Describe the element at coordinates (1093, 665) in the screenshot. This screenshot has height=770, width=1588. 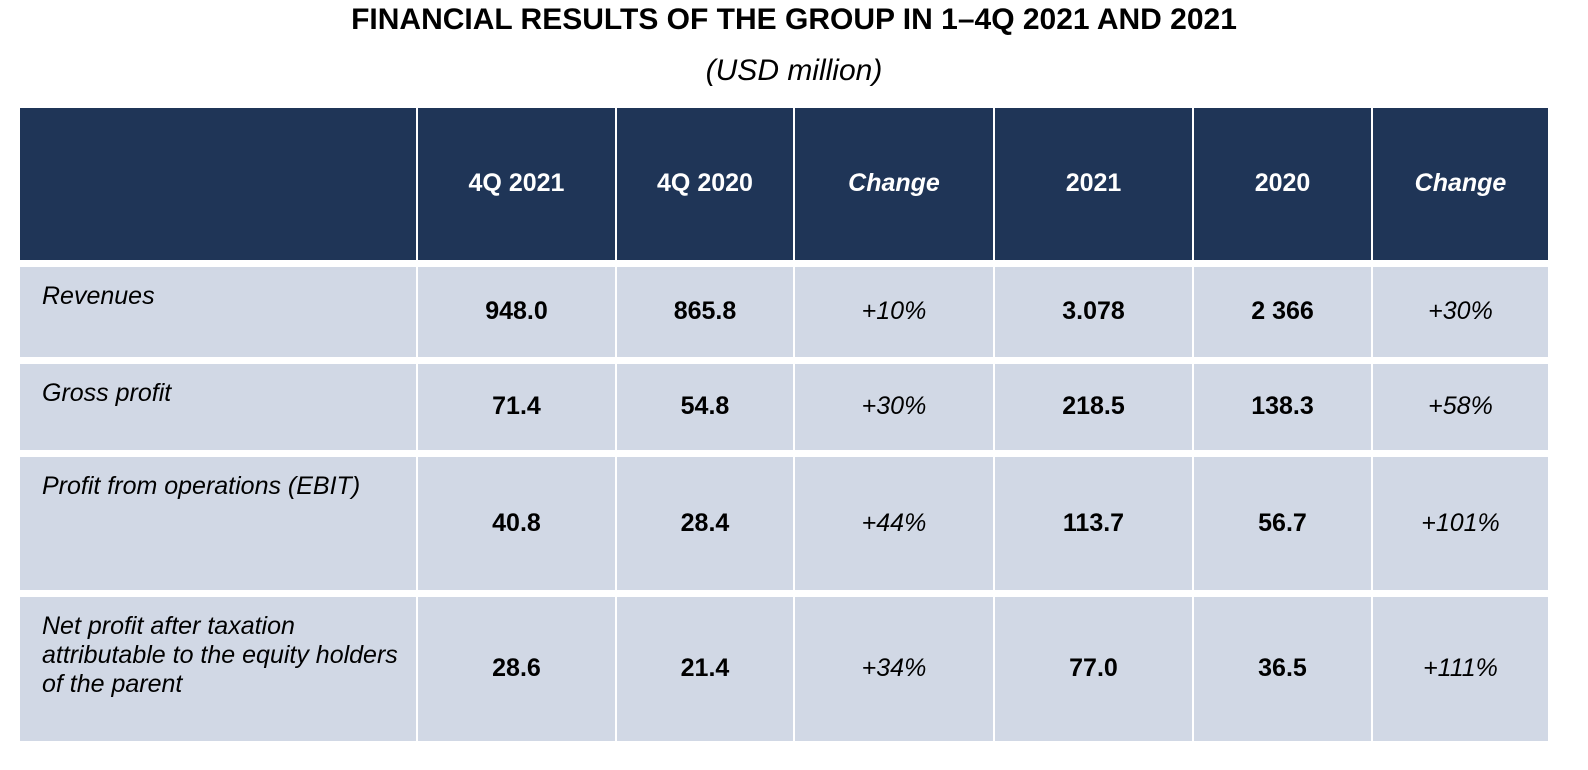
I see `cell-2021: 77.0` at that location.